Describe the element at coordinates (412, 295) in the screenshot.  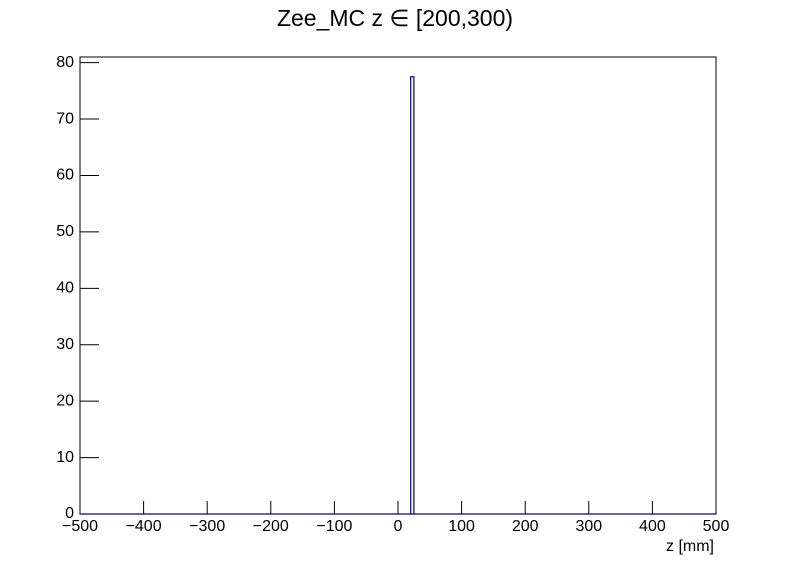
I see `histogram-bar` at that location.